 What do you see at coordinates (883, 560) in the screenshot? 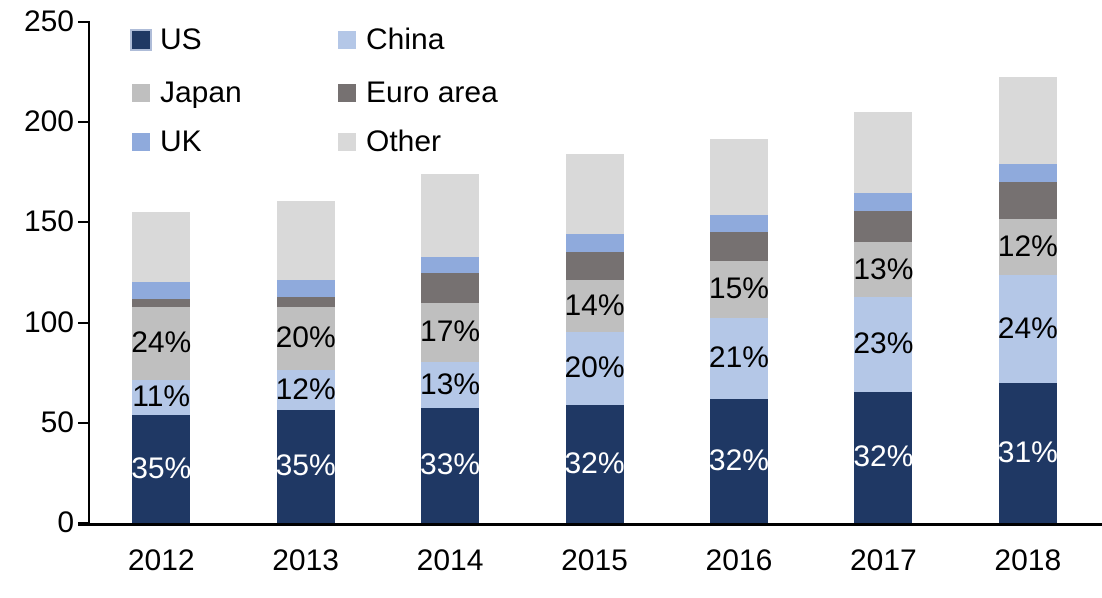
I see `x-tick-label-2017: 2017` at bounding box center [883, 560].